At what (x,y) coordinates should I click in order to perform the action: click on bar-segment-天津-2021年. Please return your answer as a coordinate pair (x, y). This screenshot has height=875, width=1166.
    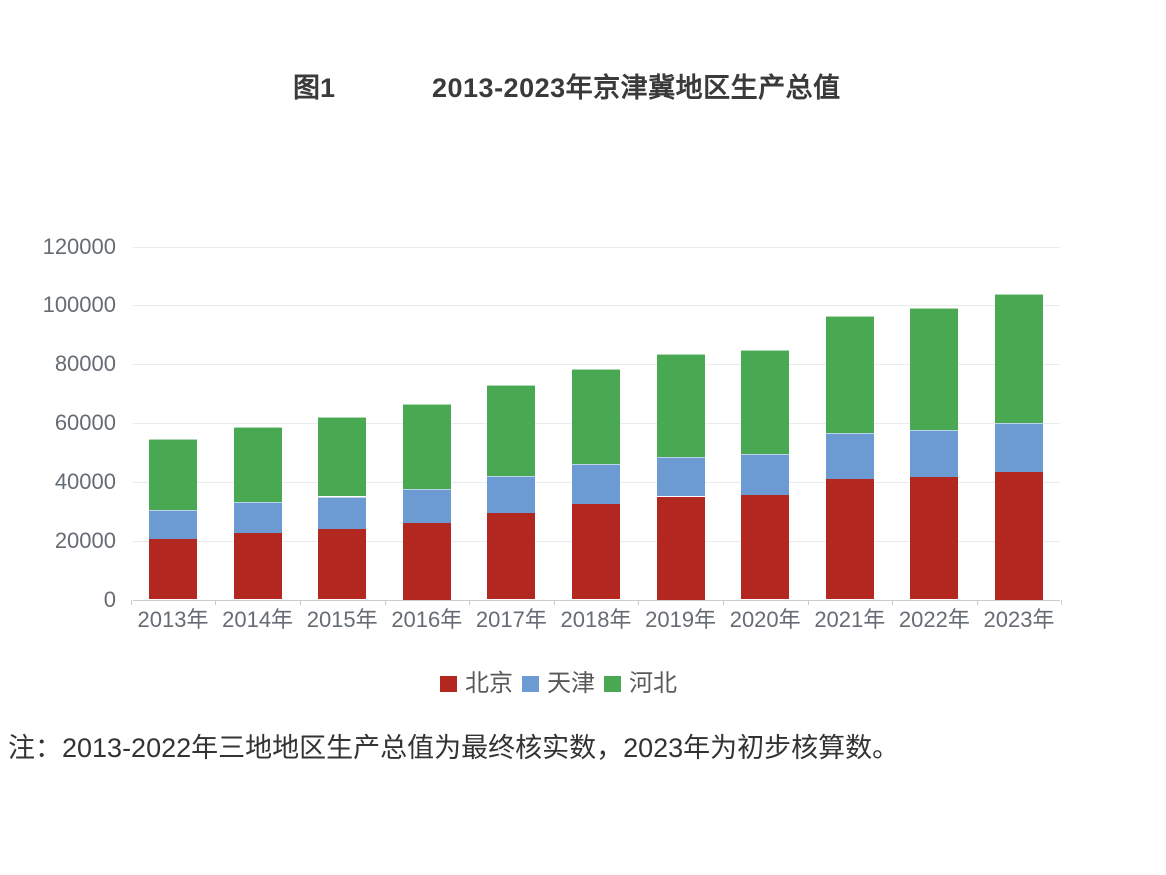
    Looking at the image, I should click on (849, 456).